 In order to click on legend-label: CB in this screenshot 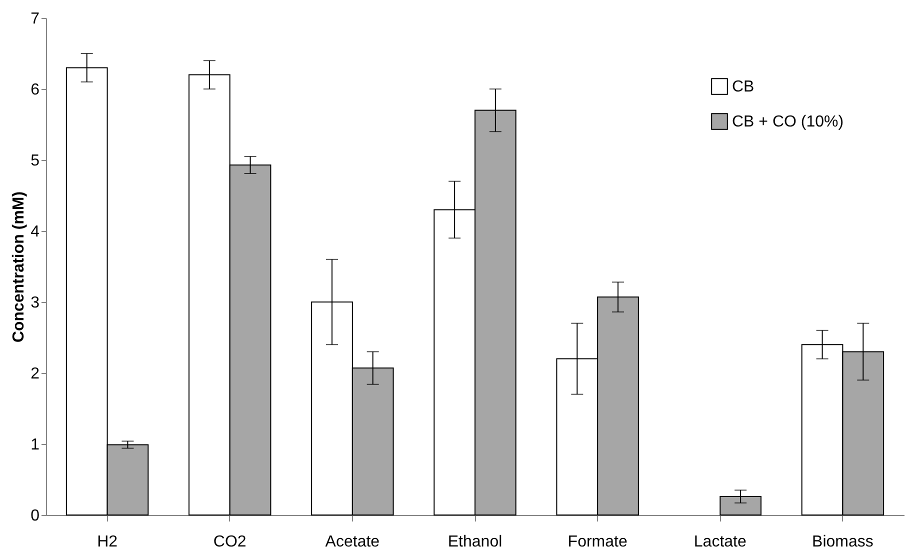, I will do `click(743, 87)`.